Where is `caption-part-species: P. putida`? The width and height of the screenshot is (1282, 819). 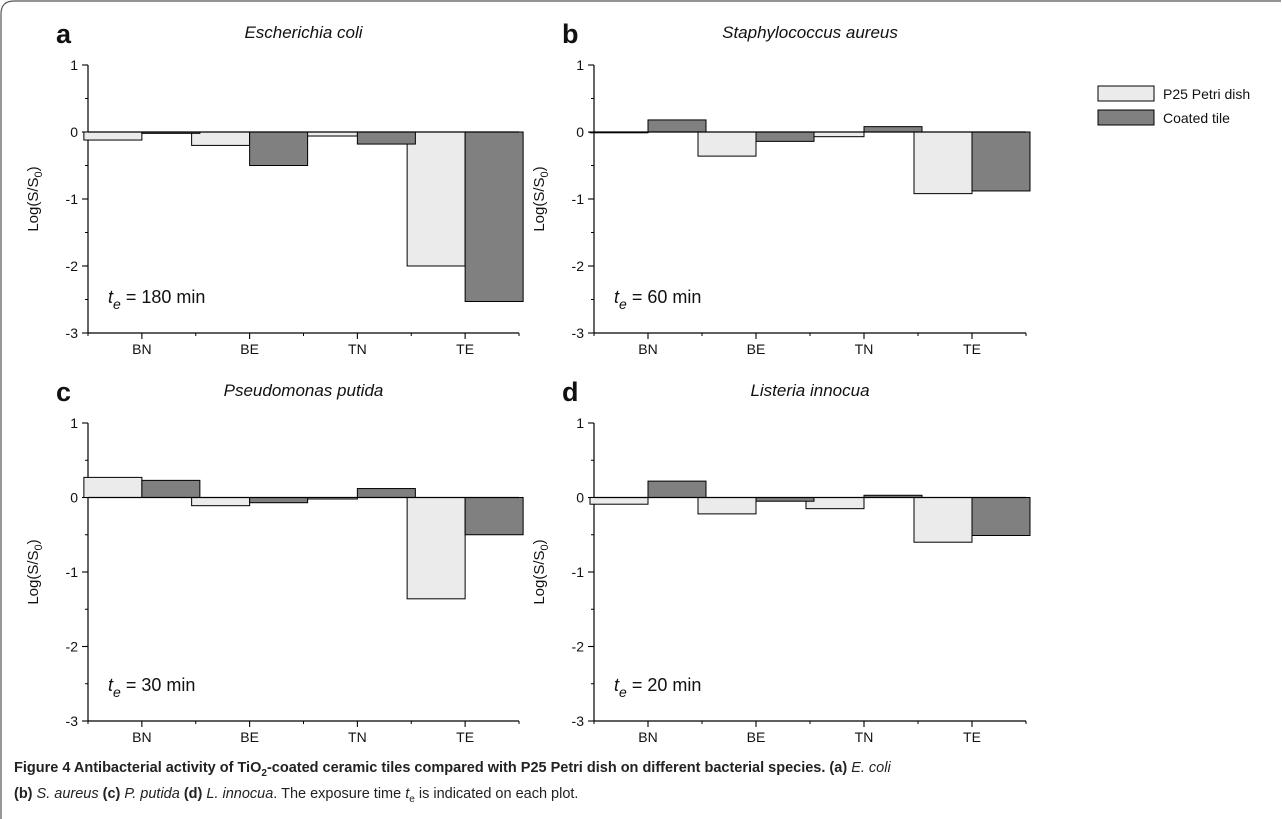 caption-part-species: P. putida is located at coordinates (152, 793).